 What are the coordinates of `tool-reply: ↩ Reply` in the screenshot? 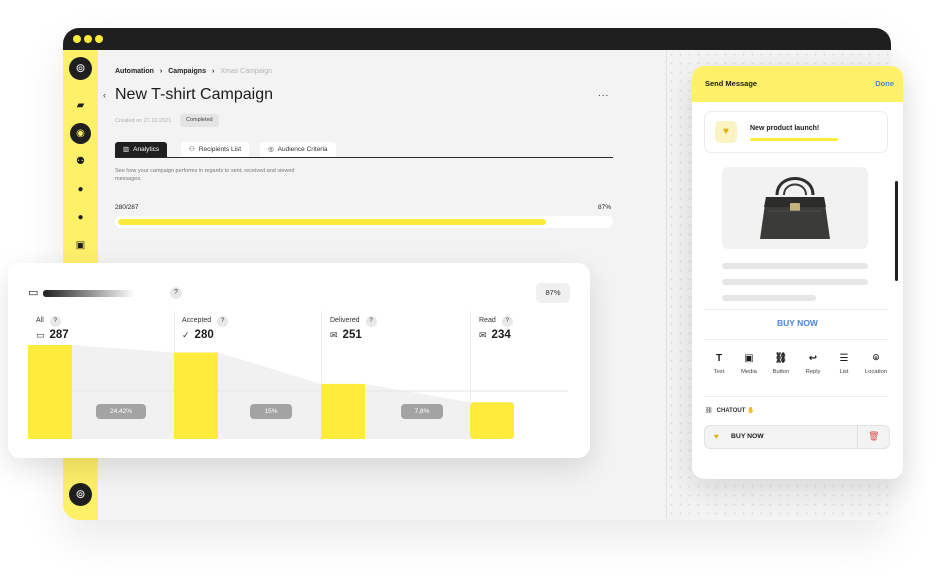 It's located at (813, 363).